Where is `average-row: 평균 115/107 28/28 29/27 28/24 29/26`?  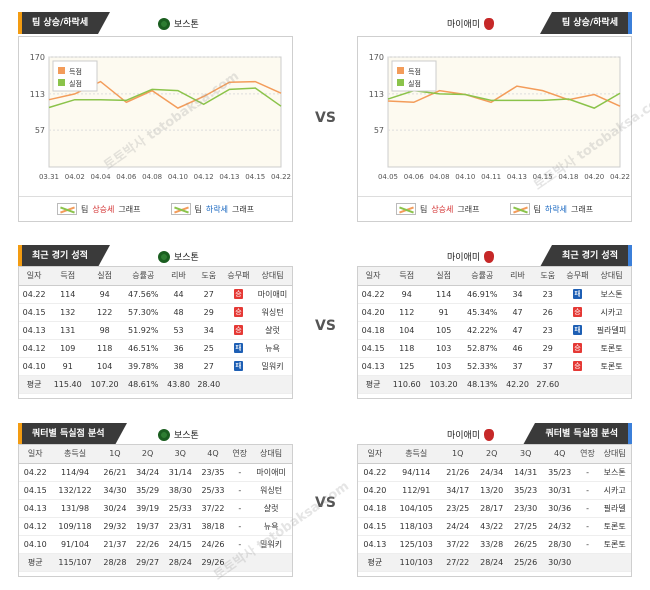
average-row: 평균 115/107 28/28 29/27 28/24 29/26 is located at coordinates (155, 562).